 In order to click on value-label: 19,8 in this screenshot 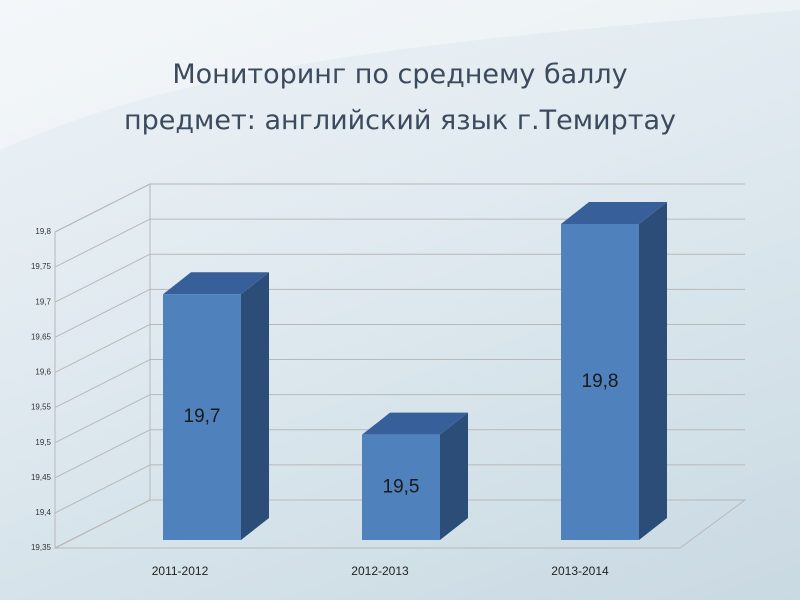, I will do `click(600, 381)`.